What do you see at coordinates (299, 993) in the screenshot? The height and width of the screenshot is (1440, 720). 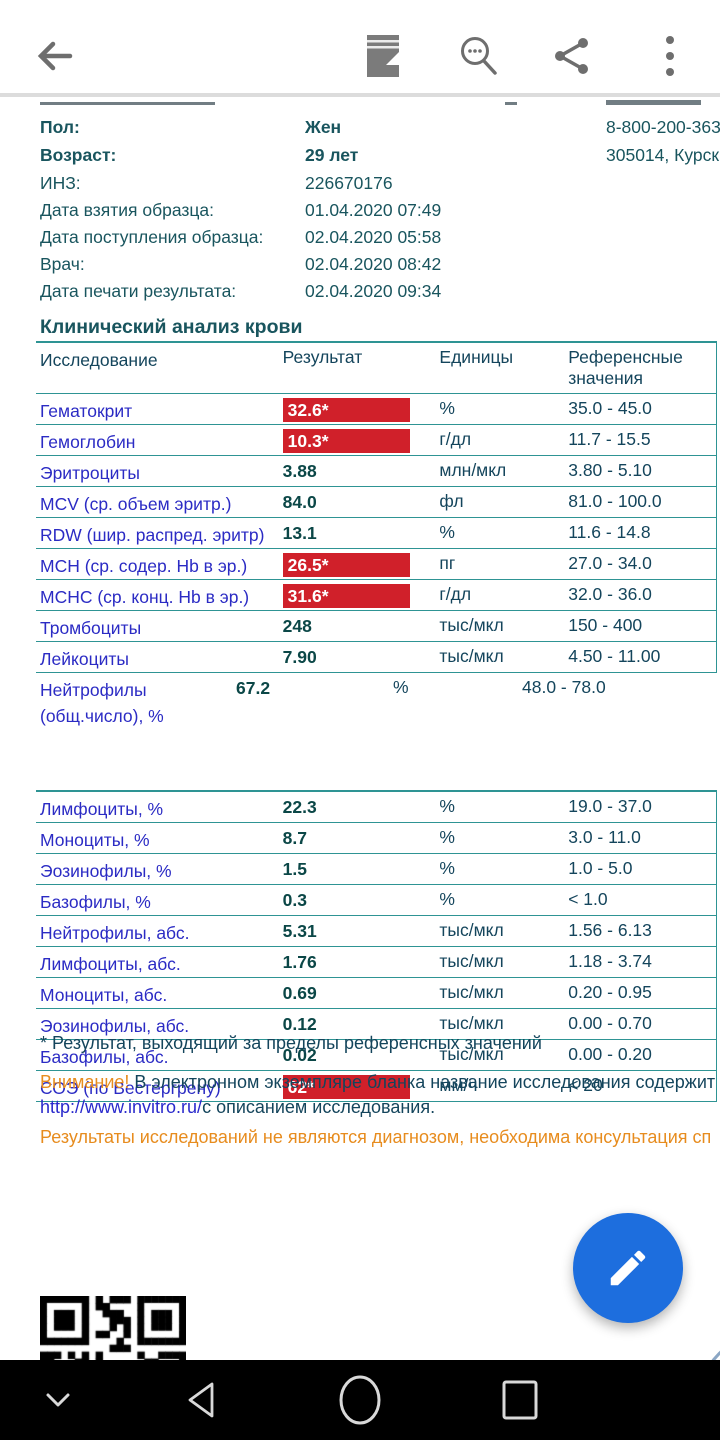 I see `test-result: 0.69` at bounding box center [299, 993].